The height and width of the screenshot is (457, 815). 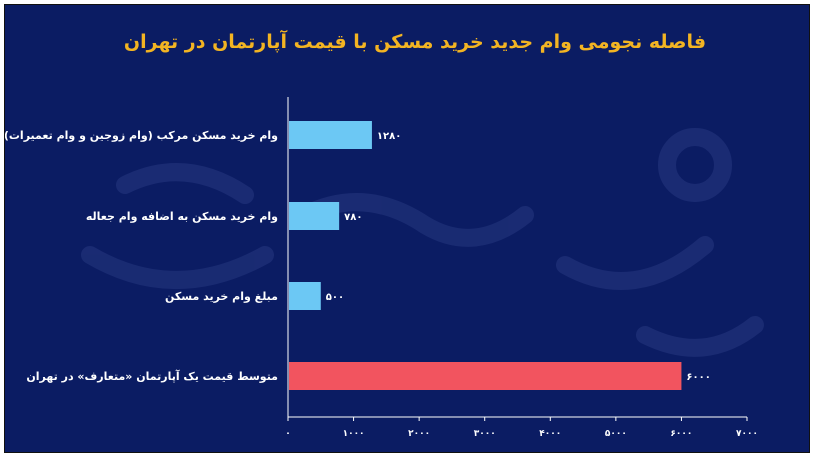 I want to click on x-tick-label: ۶۰۰۰, so click(x=681, y=434).